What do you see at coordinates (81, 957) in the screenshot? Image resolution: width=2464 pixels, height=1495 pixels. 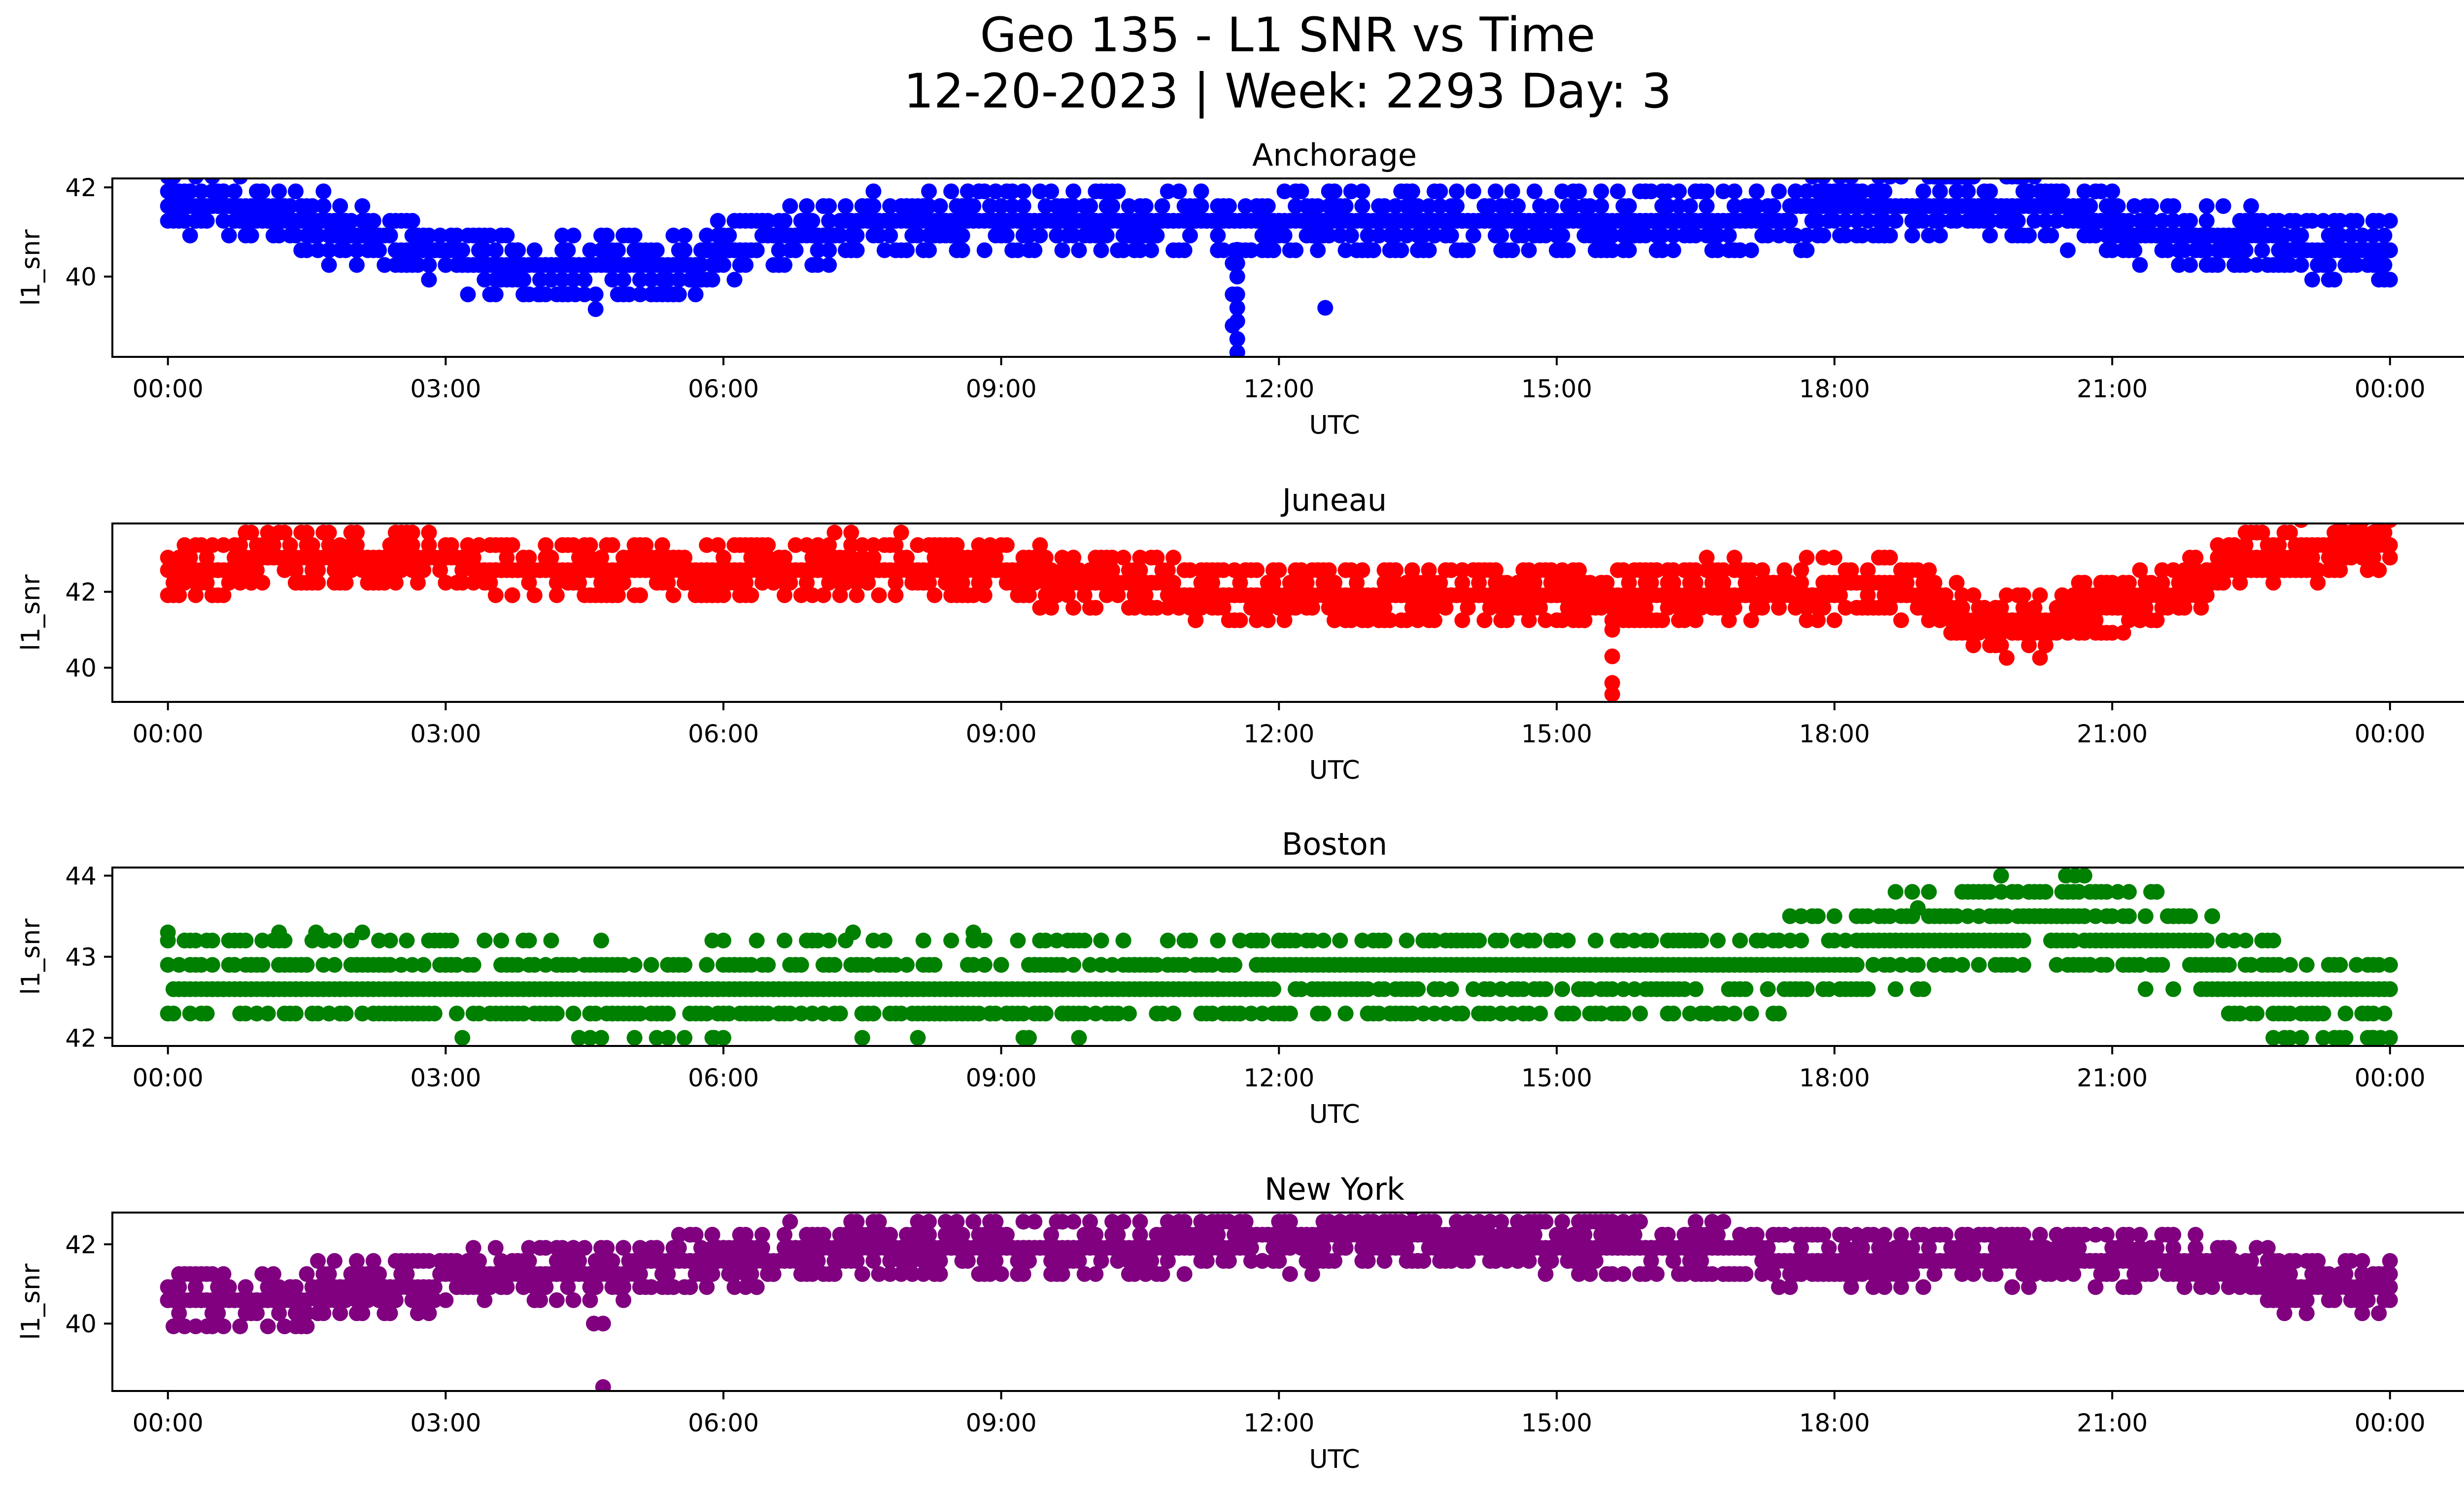 I see `y-tick-label: 43` at bounding box center [81, 957].